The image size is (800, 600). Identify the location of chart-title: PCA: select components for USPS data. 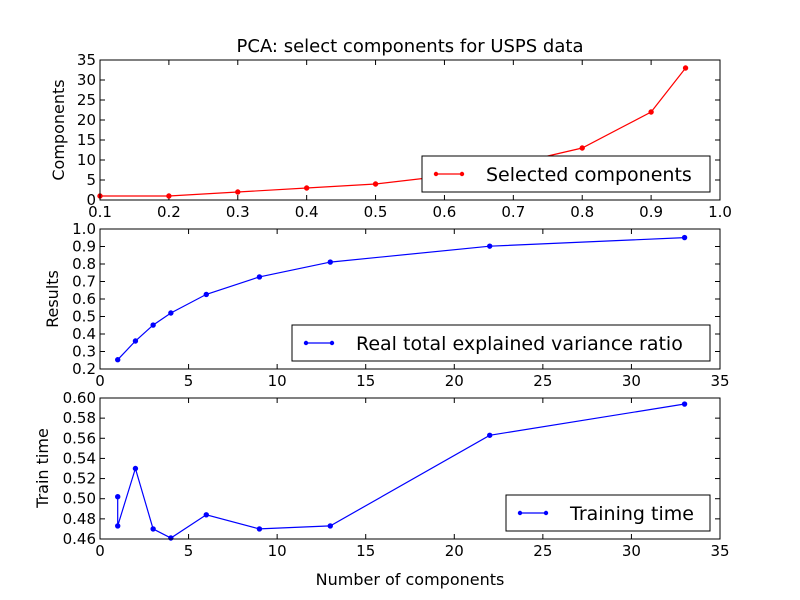
(410, 46).